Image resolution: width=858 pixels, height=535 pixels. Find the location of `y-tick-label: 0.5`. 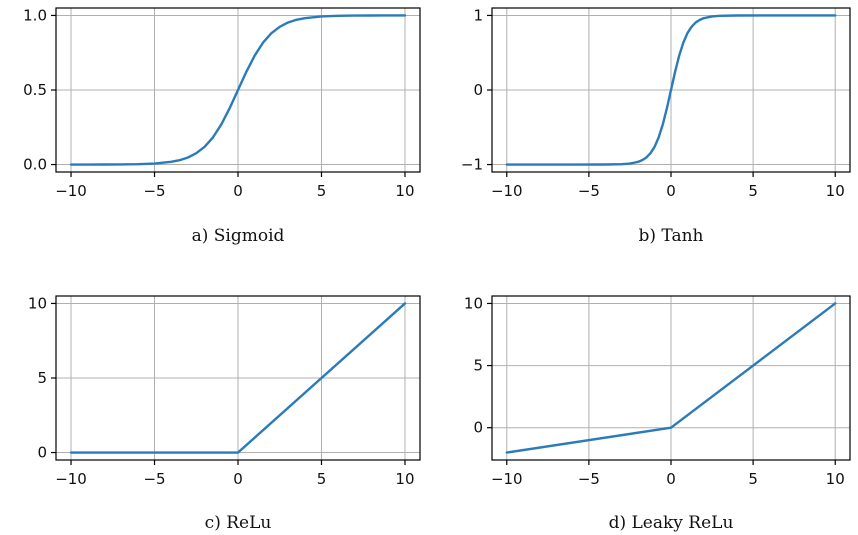

y-tick-label: 0.5 is located at coordinates (35, 90).